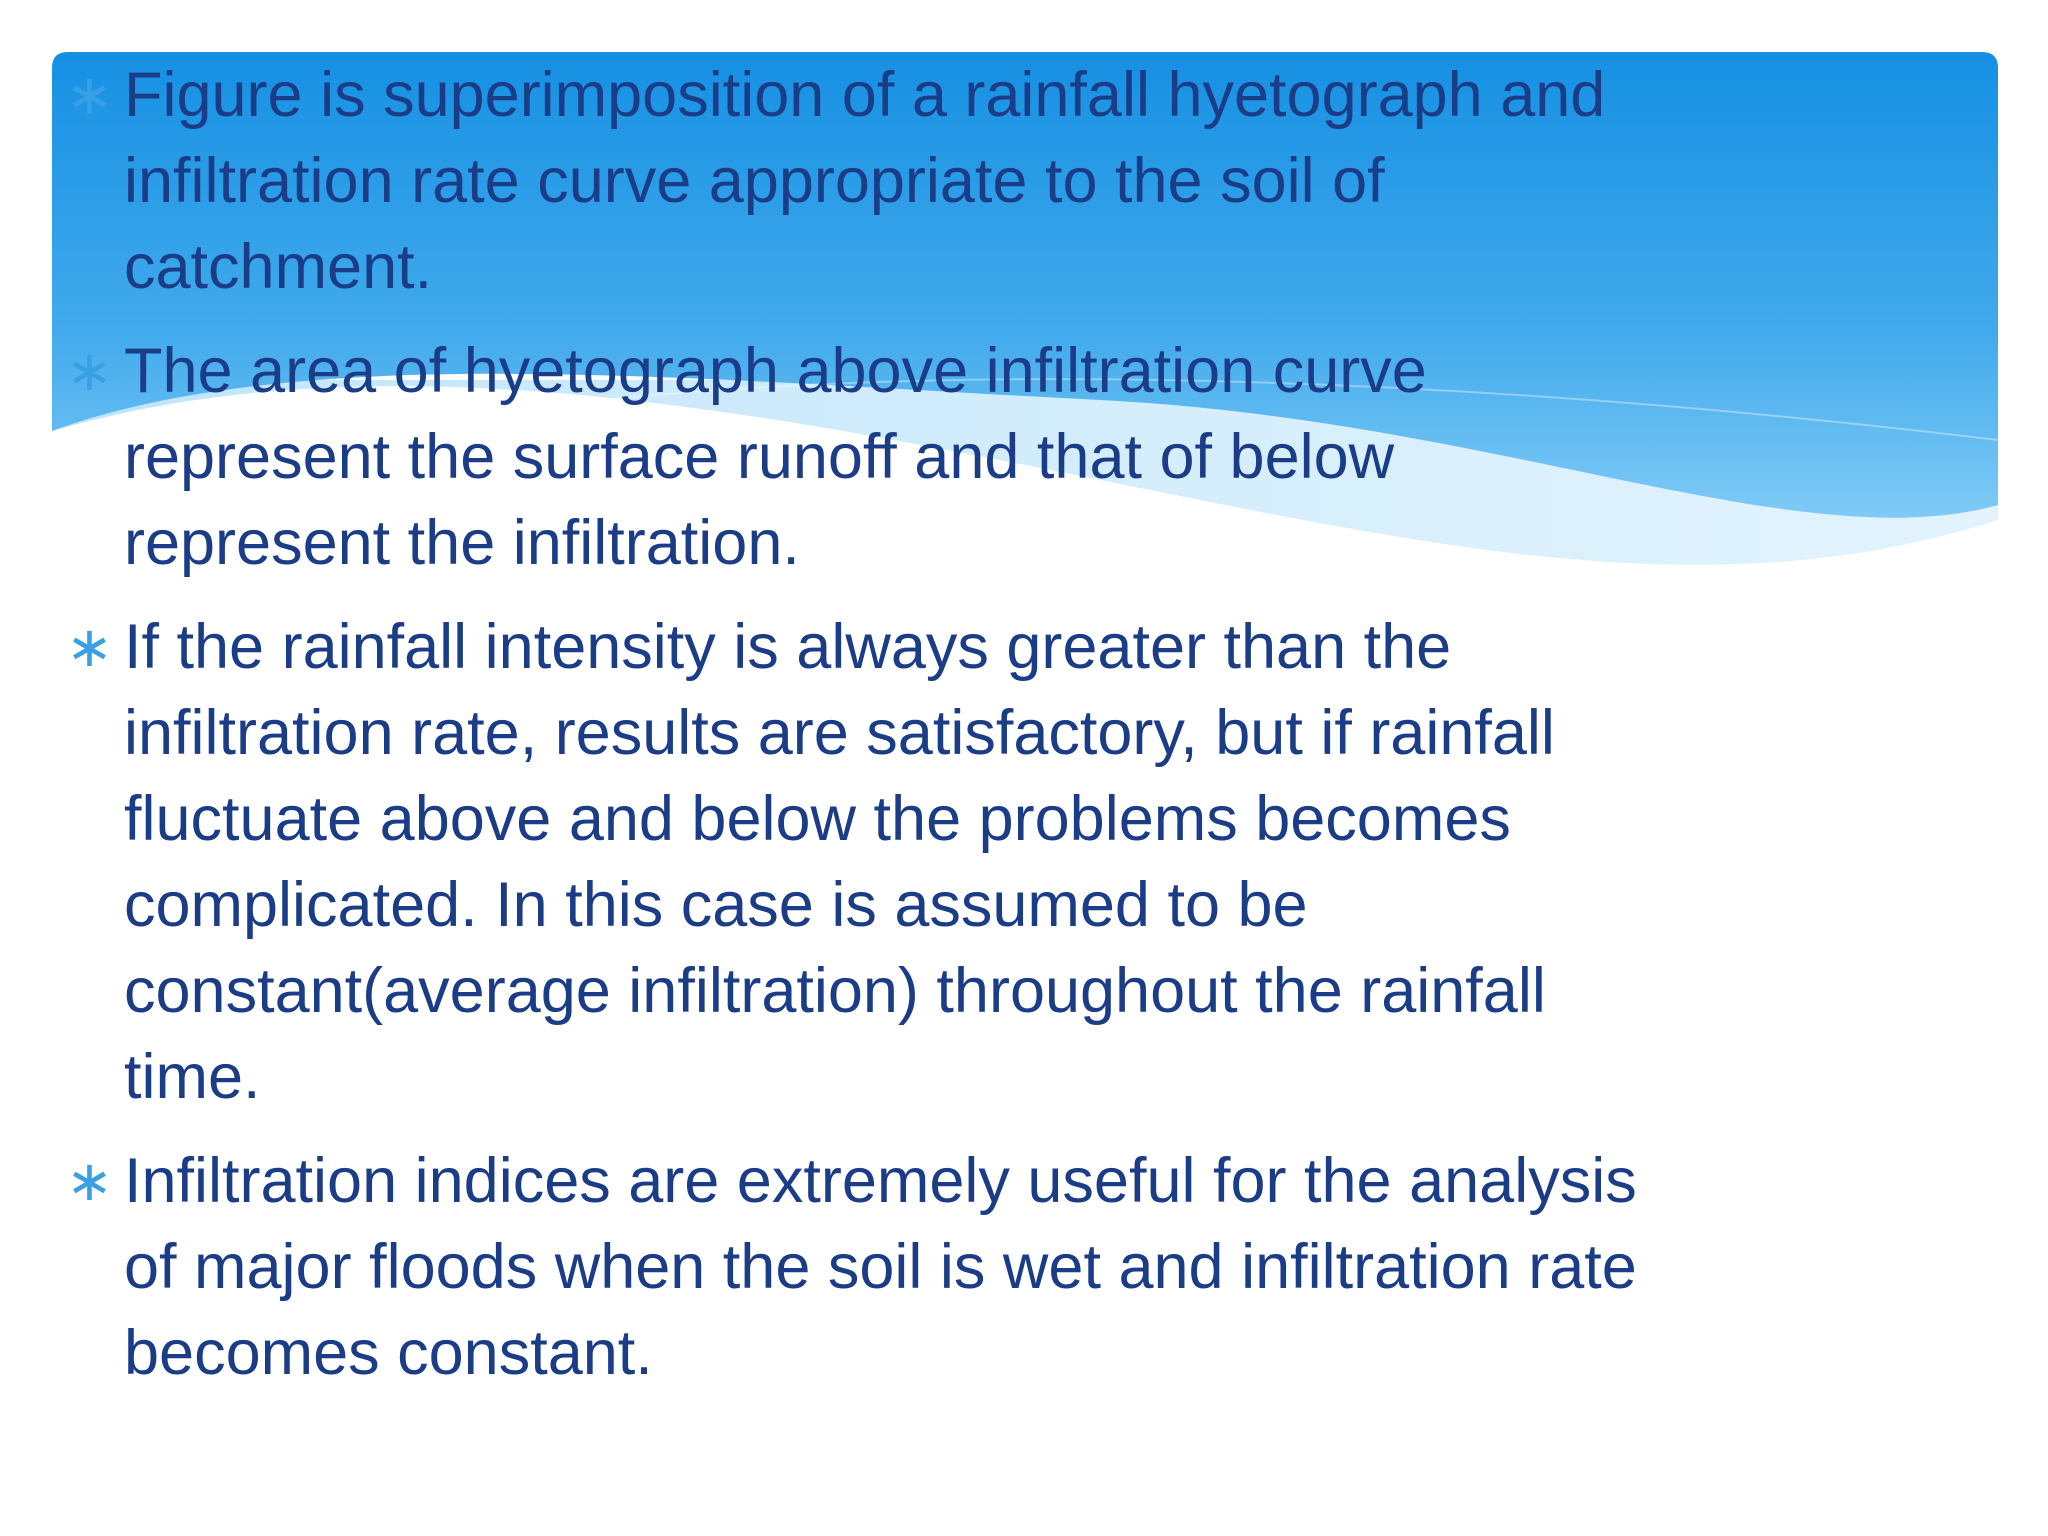 The image size is (2048, 1536). What do you see at coordinates (388, 1353) in the screenshot?
I see `bullet-text-line: becomes constant.` at bounding box center [388, 1353].